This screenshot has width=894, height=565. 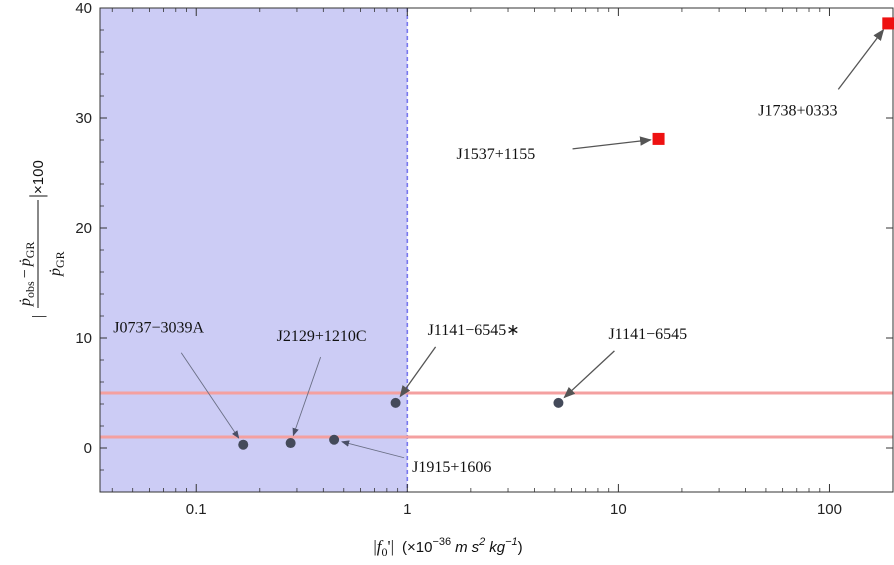 What do you see at coordinates (451, 467) in the screenshot?
I see `point-label: J1915+1606` at bounding box center [451, 467].